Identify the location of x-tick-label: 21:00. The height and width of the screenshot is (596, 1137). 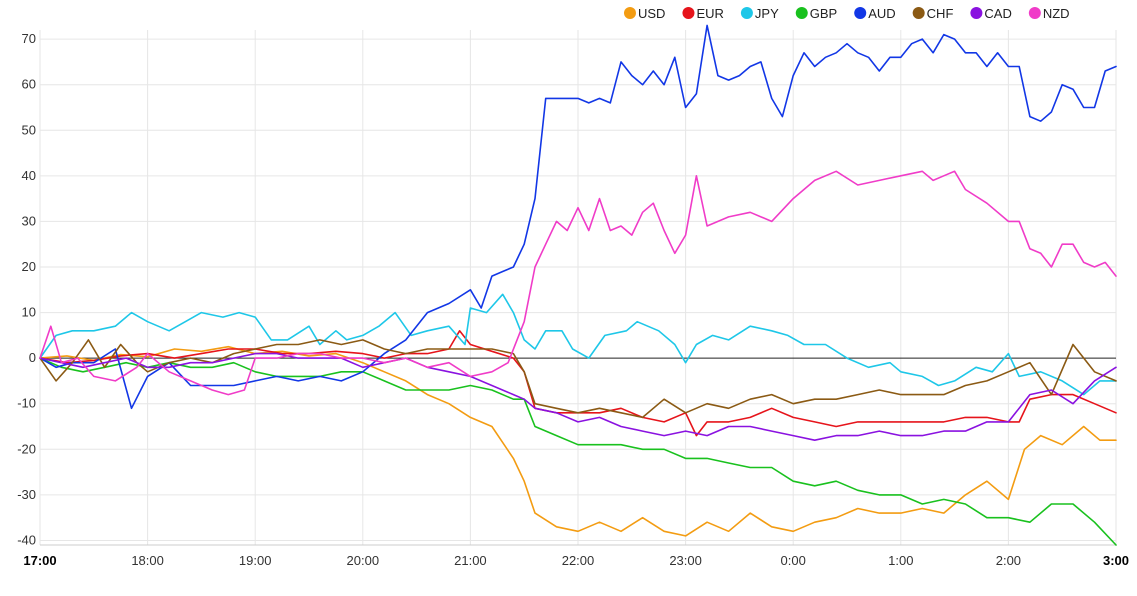
(470, 560).